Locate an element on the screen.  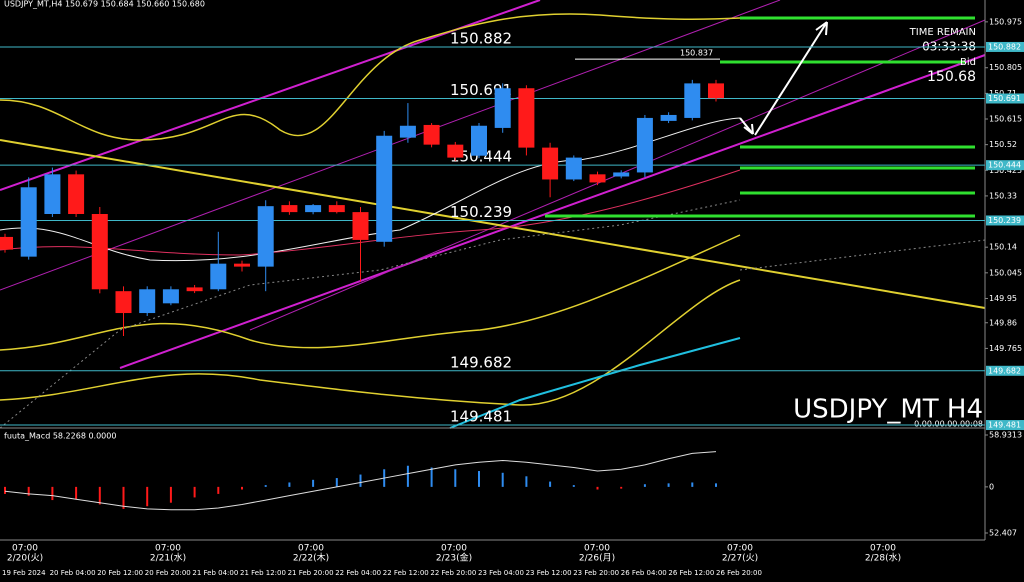
target-line is located at coordinates (760, 117).